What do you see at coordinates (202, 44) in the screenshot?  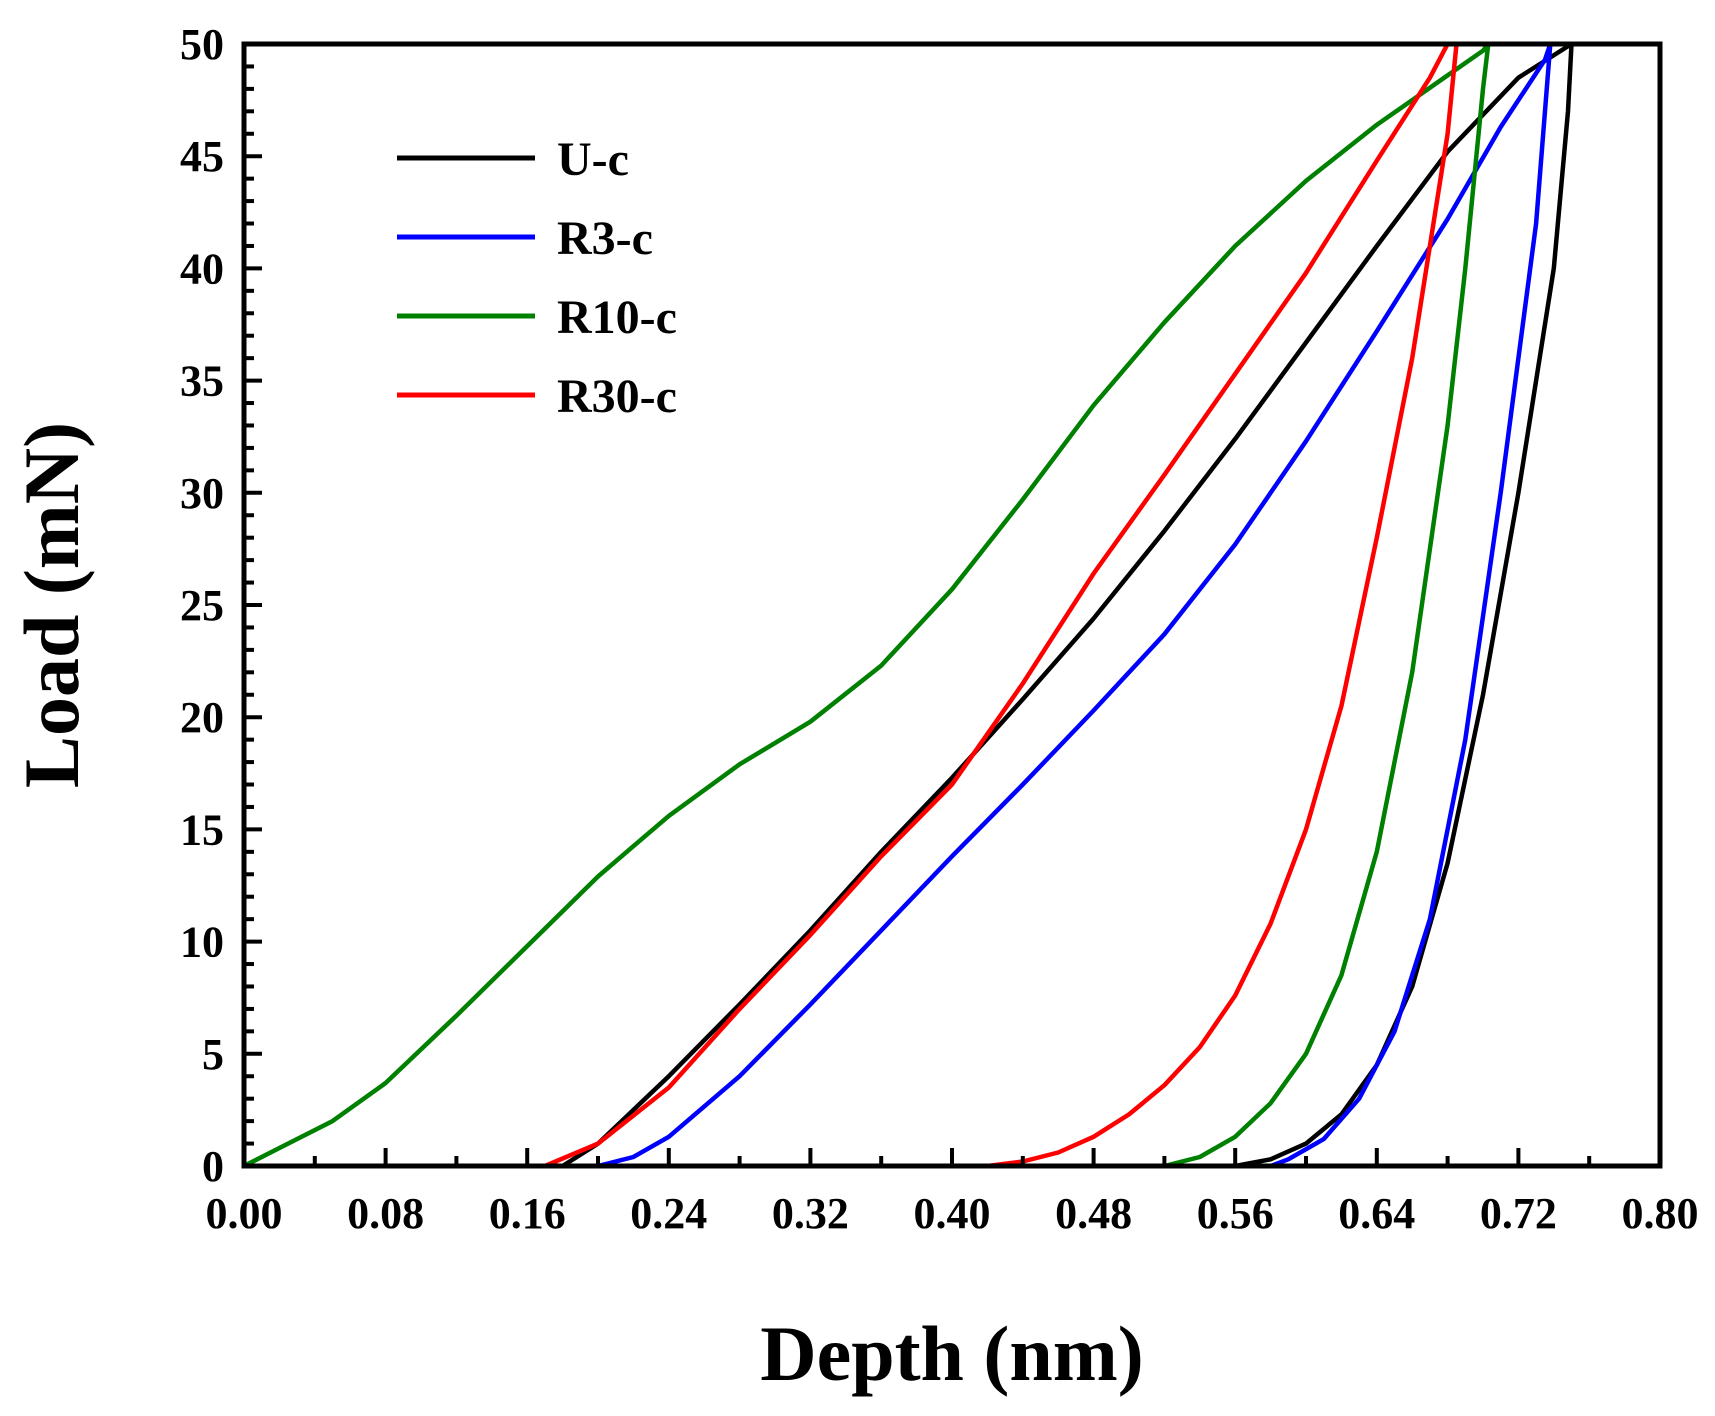 I see `y-tick-label: 50` at bounding box center [202, 44].